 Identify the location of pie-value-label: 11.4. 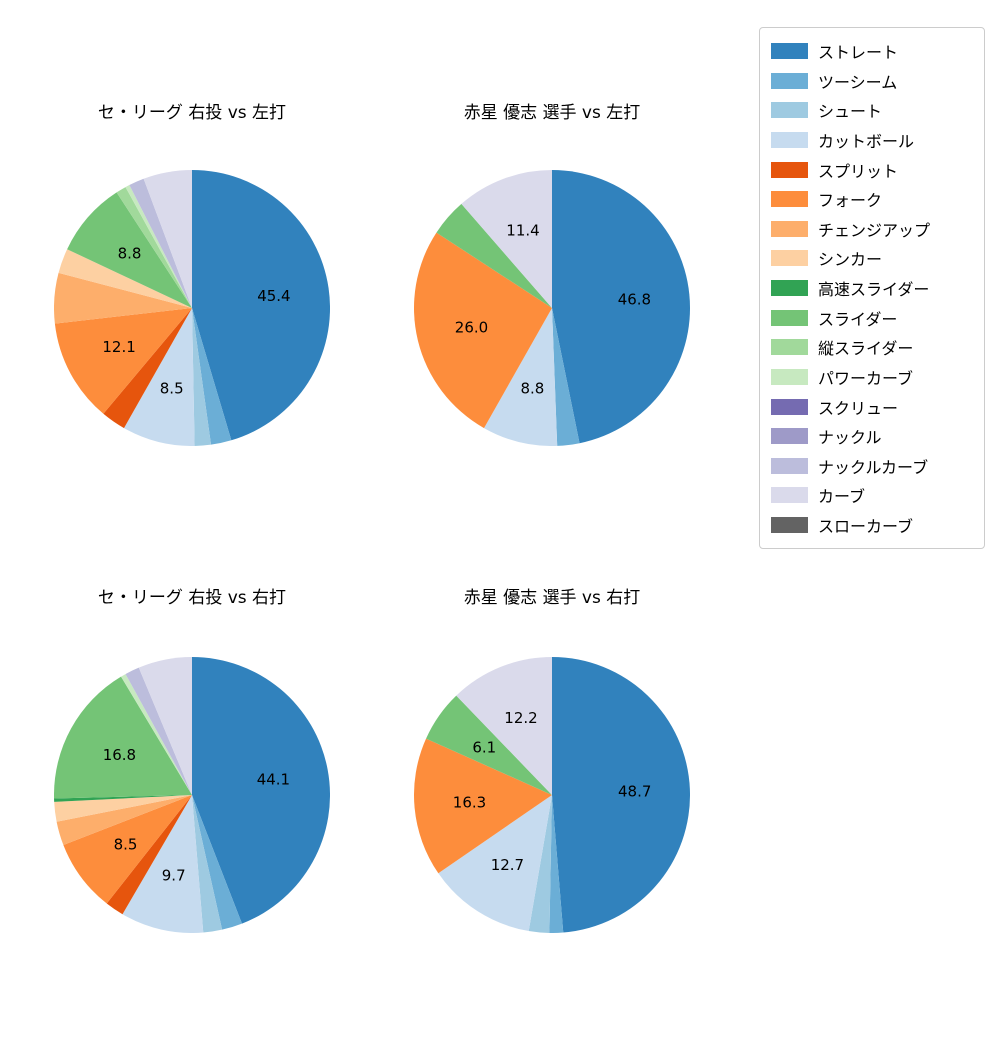
(522, 231).